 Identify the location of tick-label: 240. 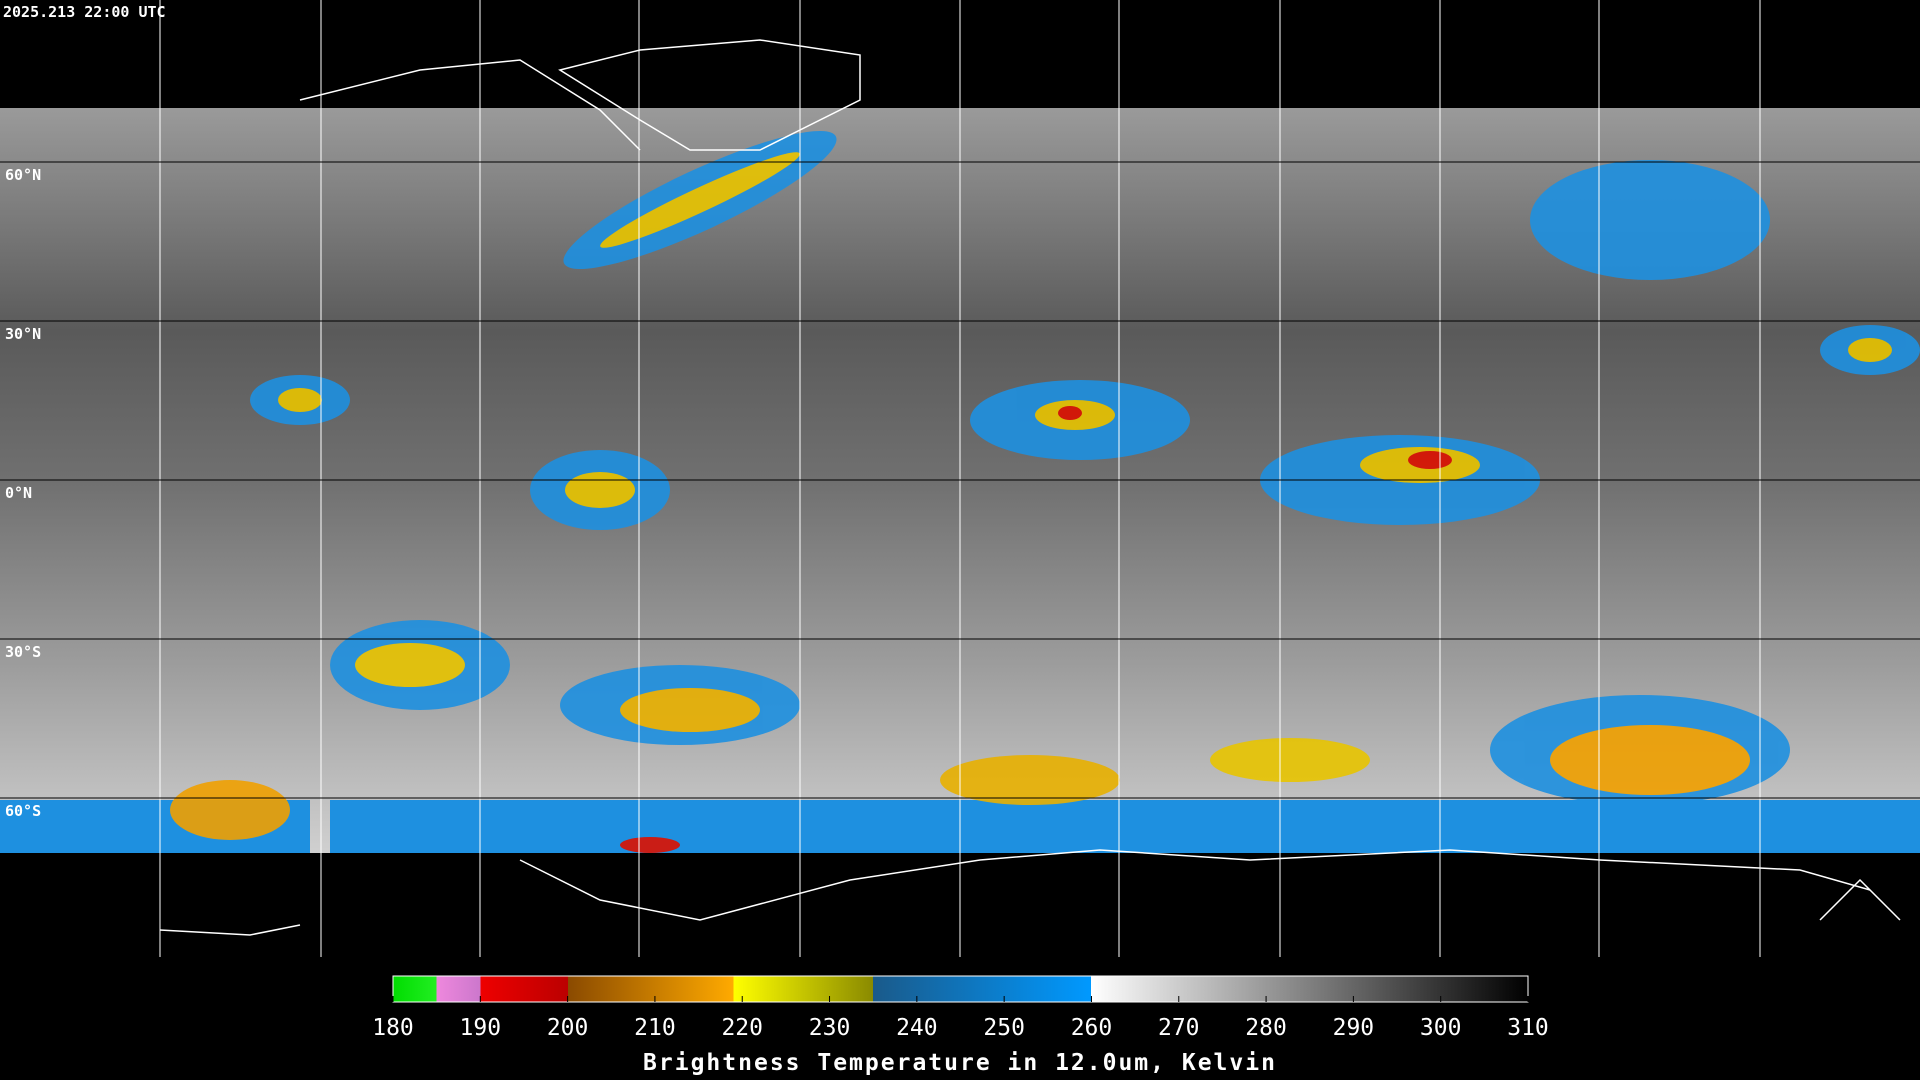
(917, 1028).